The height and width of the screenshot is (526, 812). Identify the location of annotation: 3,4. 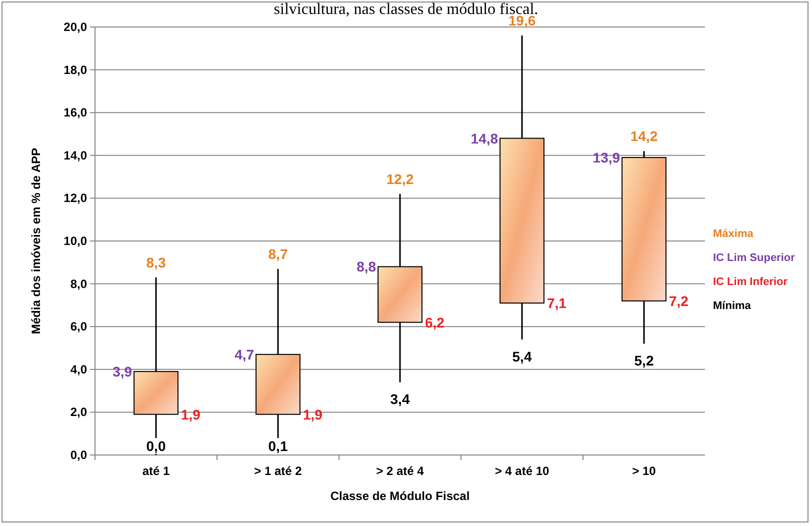
(400, 399).